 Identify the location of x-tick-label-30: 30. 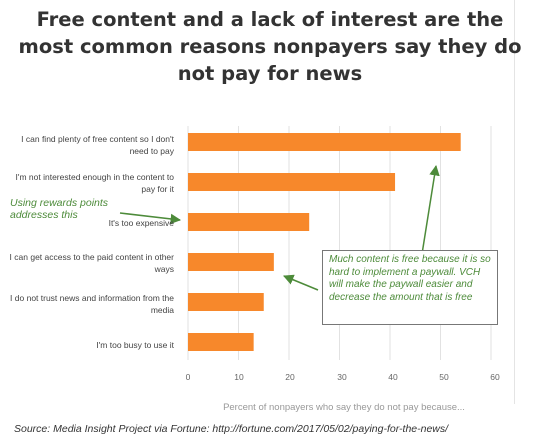
(342, 377).